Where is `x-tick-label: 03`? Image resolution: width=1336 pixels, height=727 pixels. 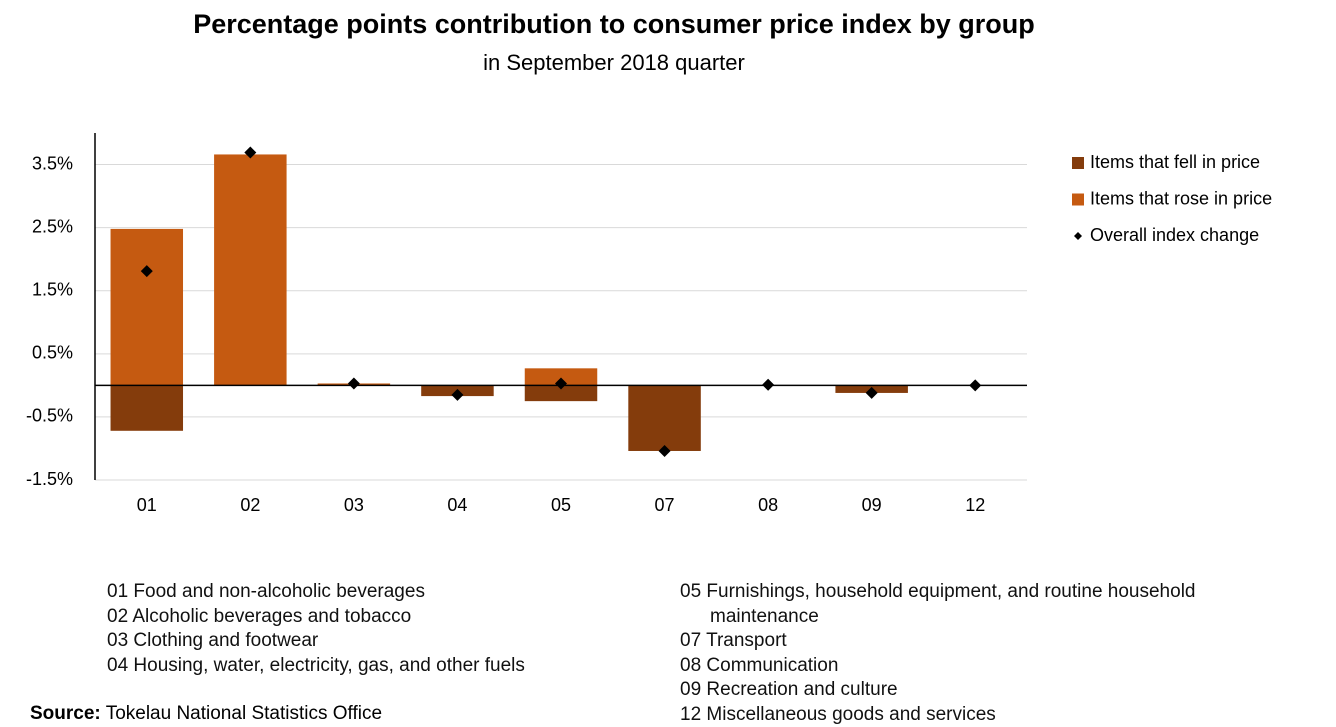 x-tick-label: 03 is located at coordinates (354, 505).